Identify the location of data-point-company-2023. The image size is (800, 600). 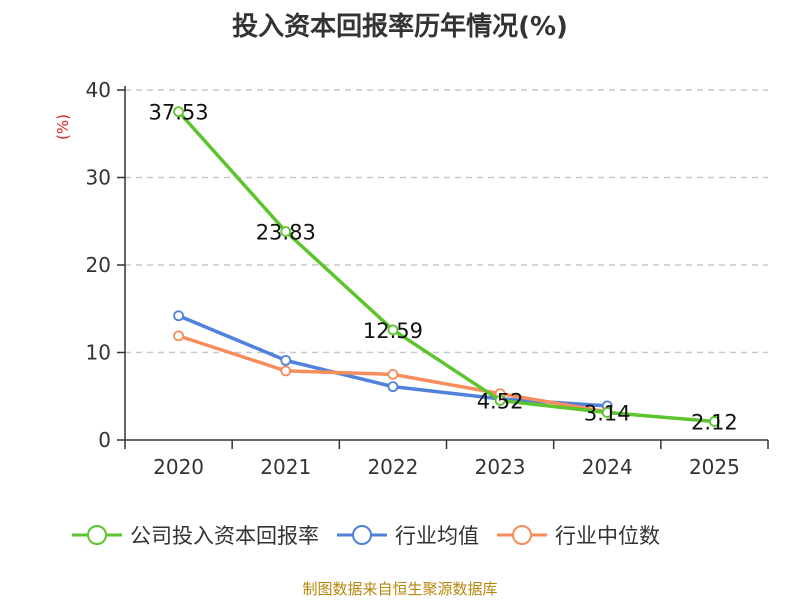
(500, 400).